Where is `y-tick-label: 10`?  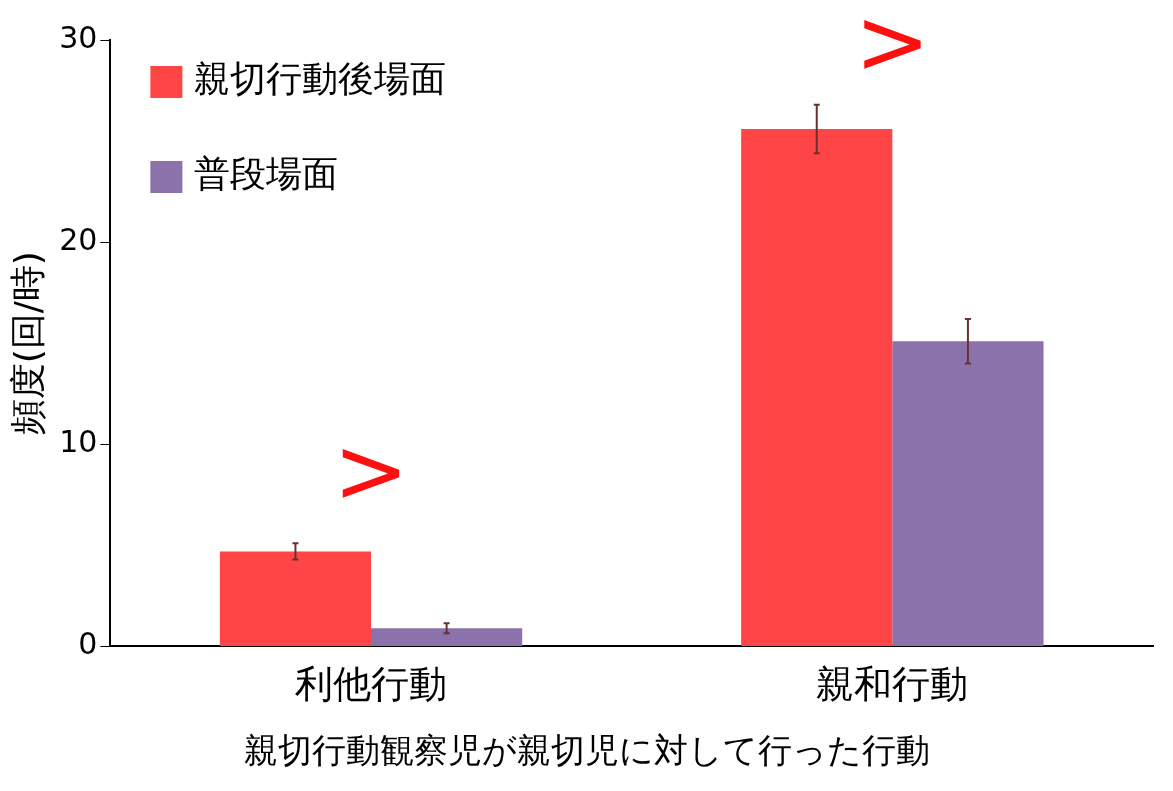
y-tick-label: 10 is located at coordinates (78, 442).